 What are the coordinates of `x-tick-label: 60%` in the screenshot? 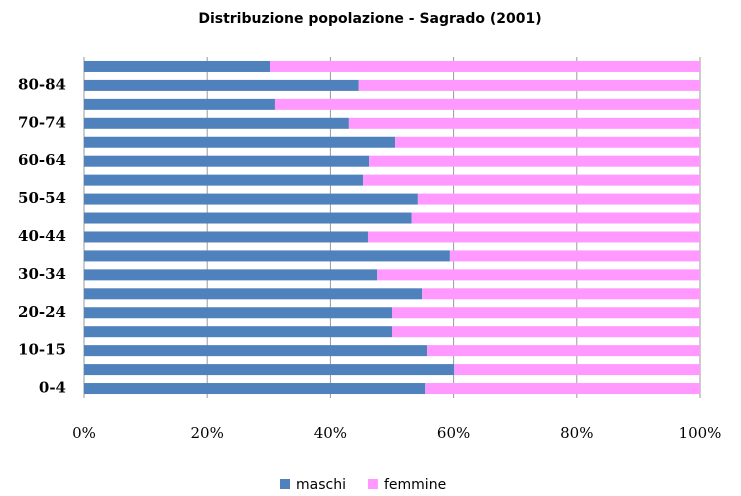 It's located at (453, 433).